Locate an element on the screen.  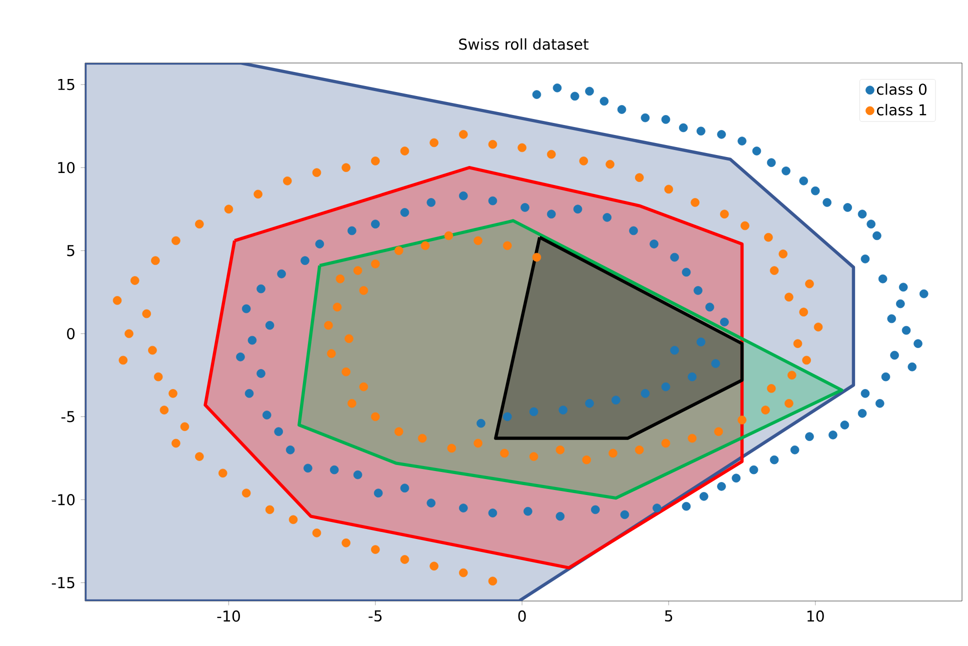
y-tick-label: -5 is located at coordinates (67, 416).